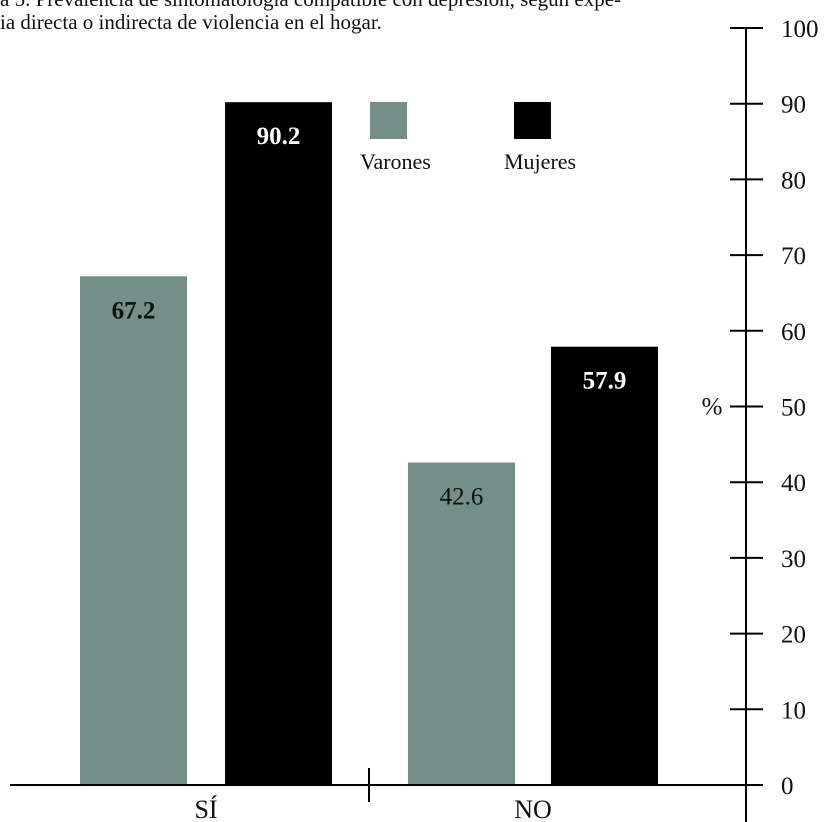  Describe the element at coordinates (134, 310) in the screenshot. I see `data-label: 67.2` at that location.